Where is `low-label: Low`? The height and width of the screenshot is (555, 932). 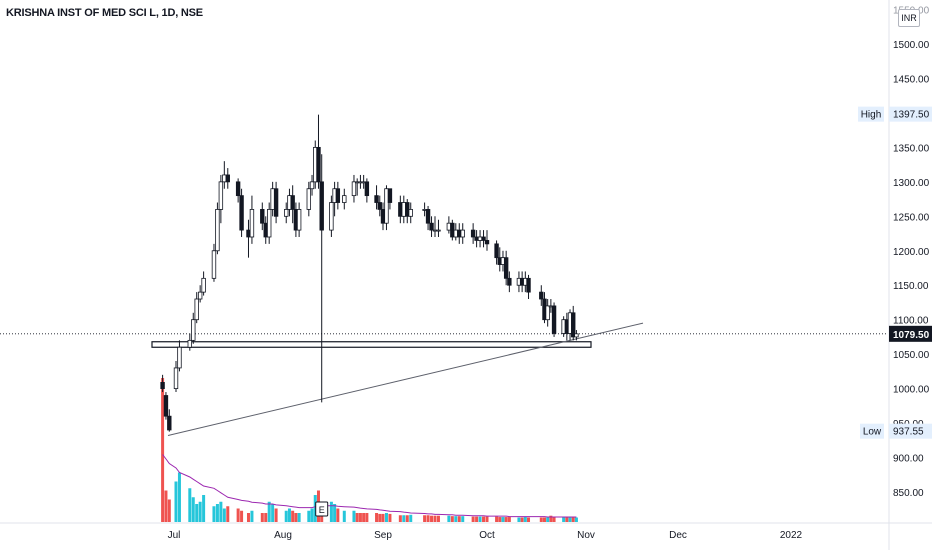
low-label: Low is located at coordinates (872, 432).